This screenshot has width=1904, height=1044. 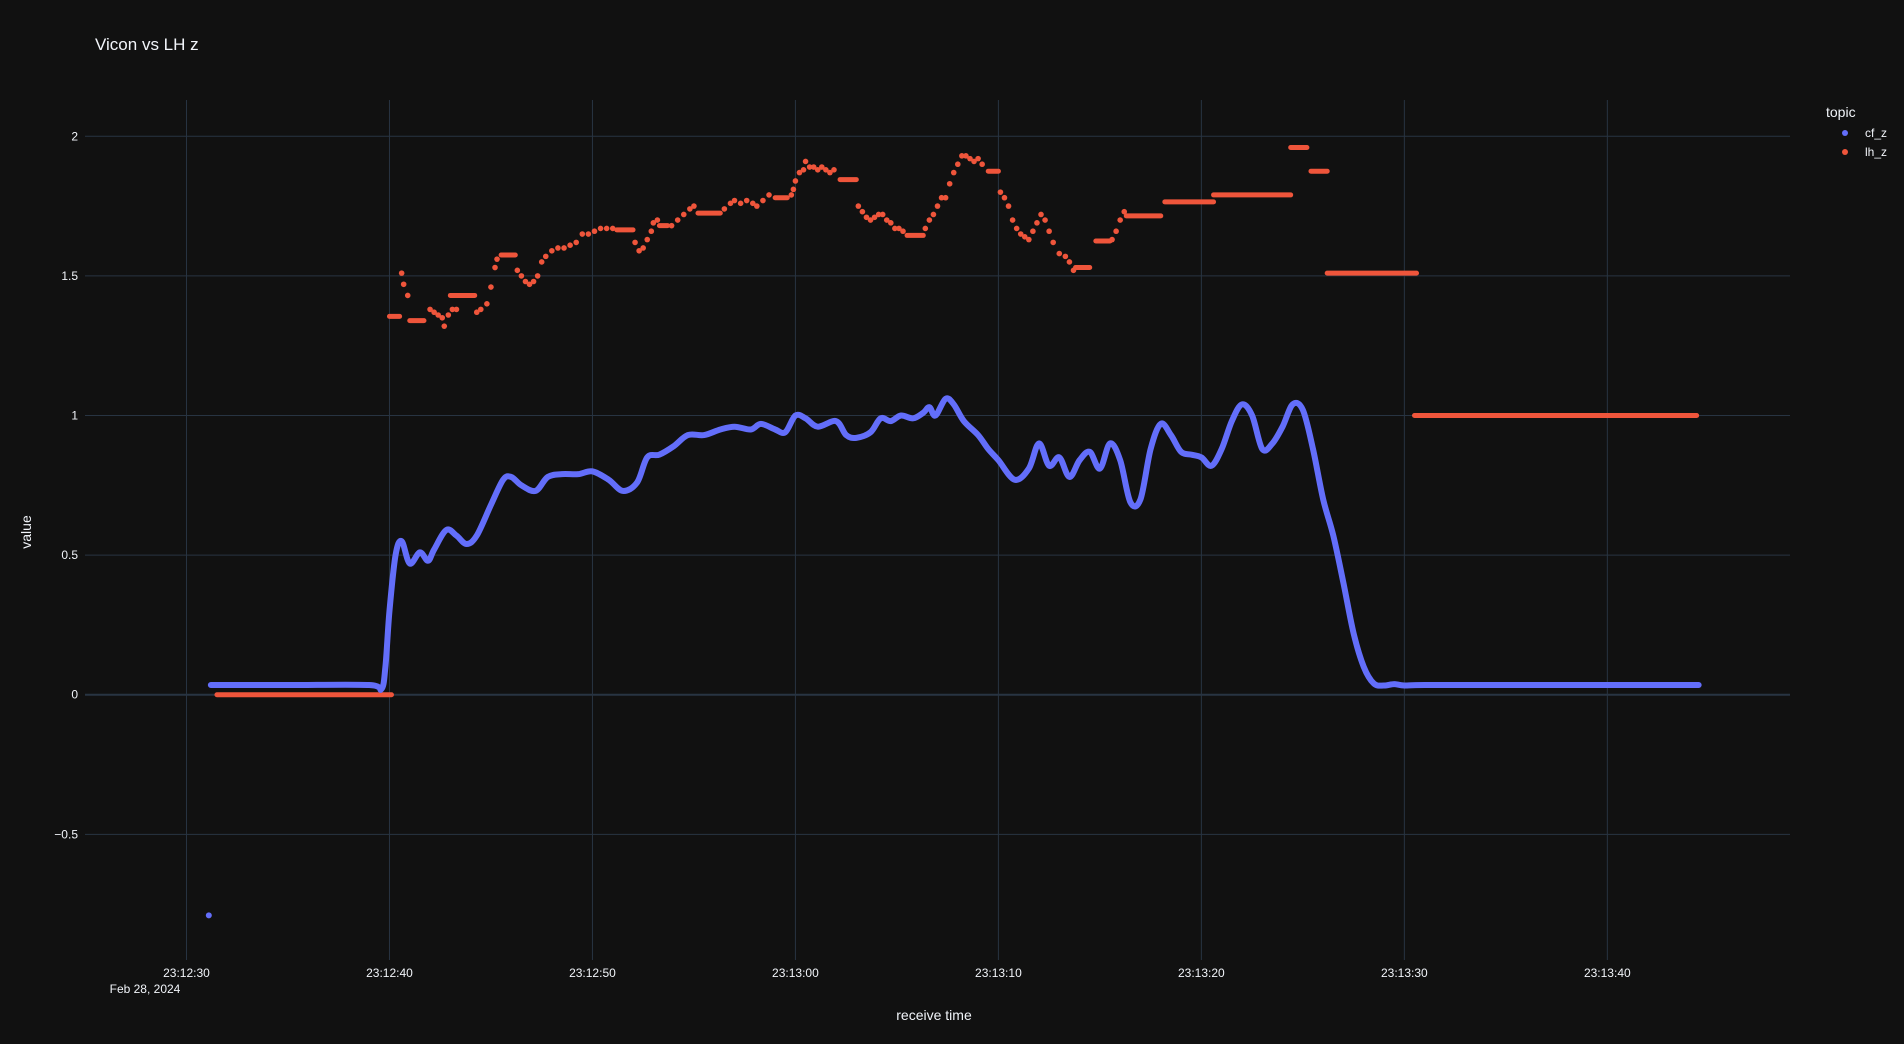 I want to click on y-tick-label: 2, so click(x=74, y=136).